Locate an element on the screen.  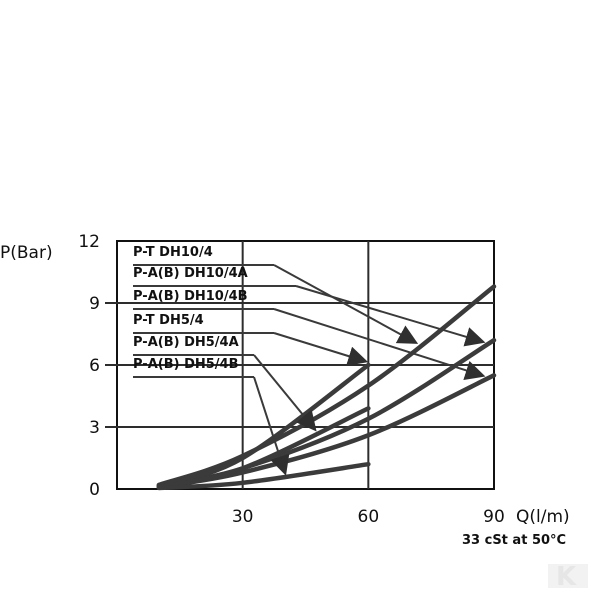
x-axis-label: Q(l/m) is located at coordinates (543, 517).